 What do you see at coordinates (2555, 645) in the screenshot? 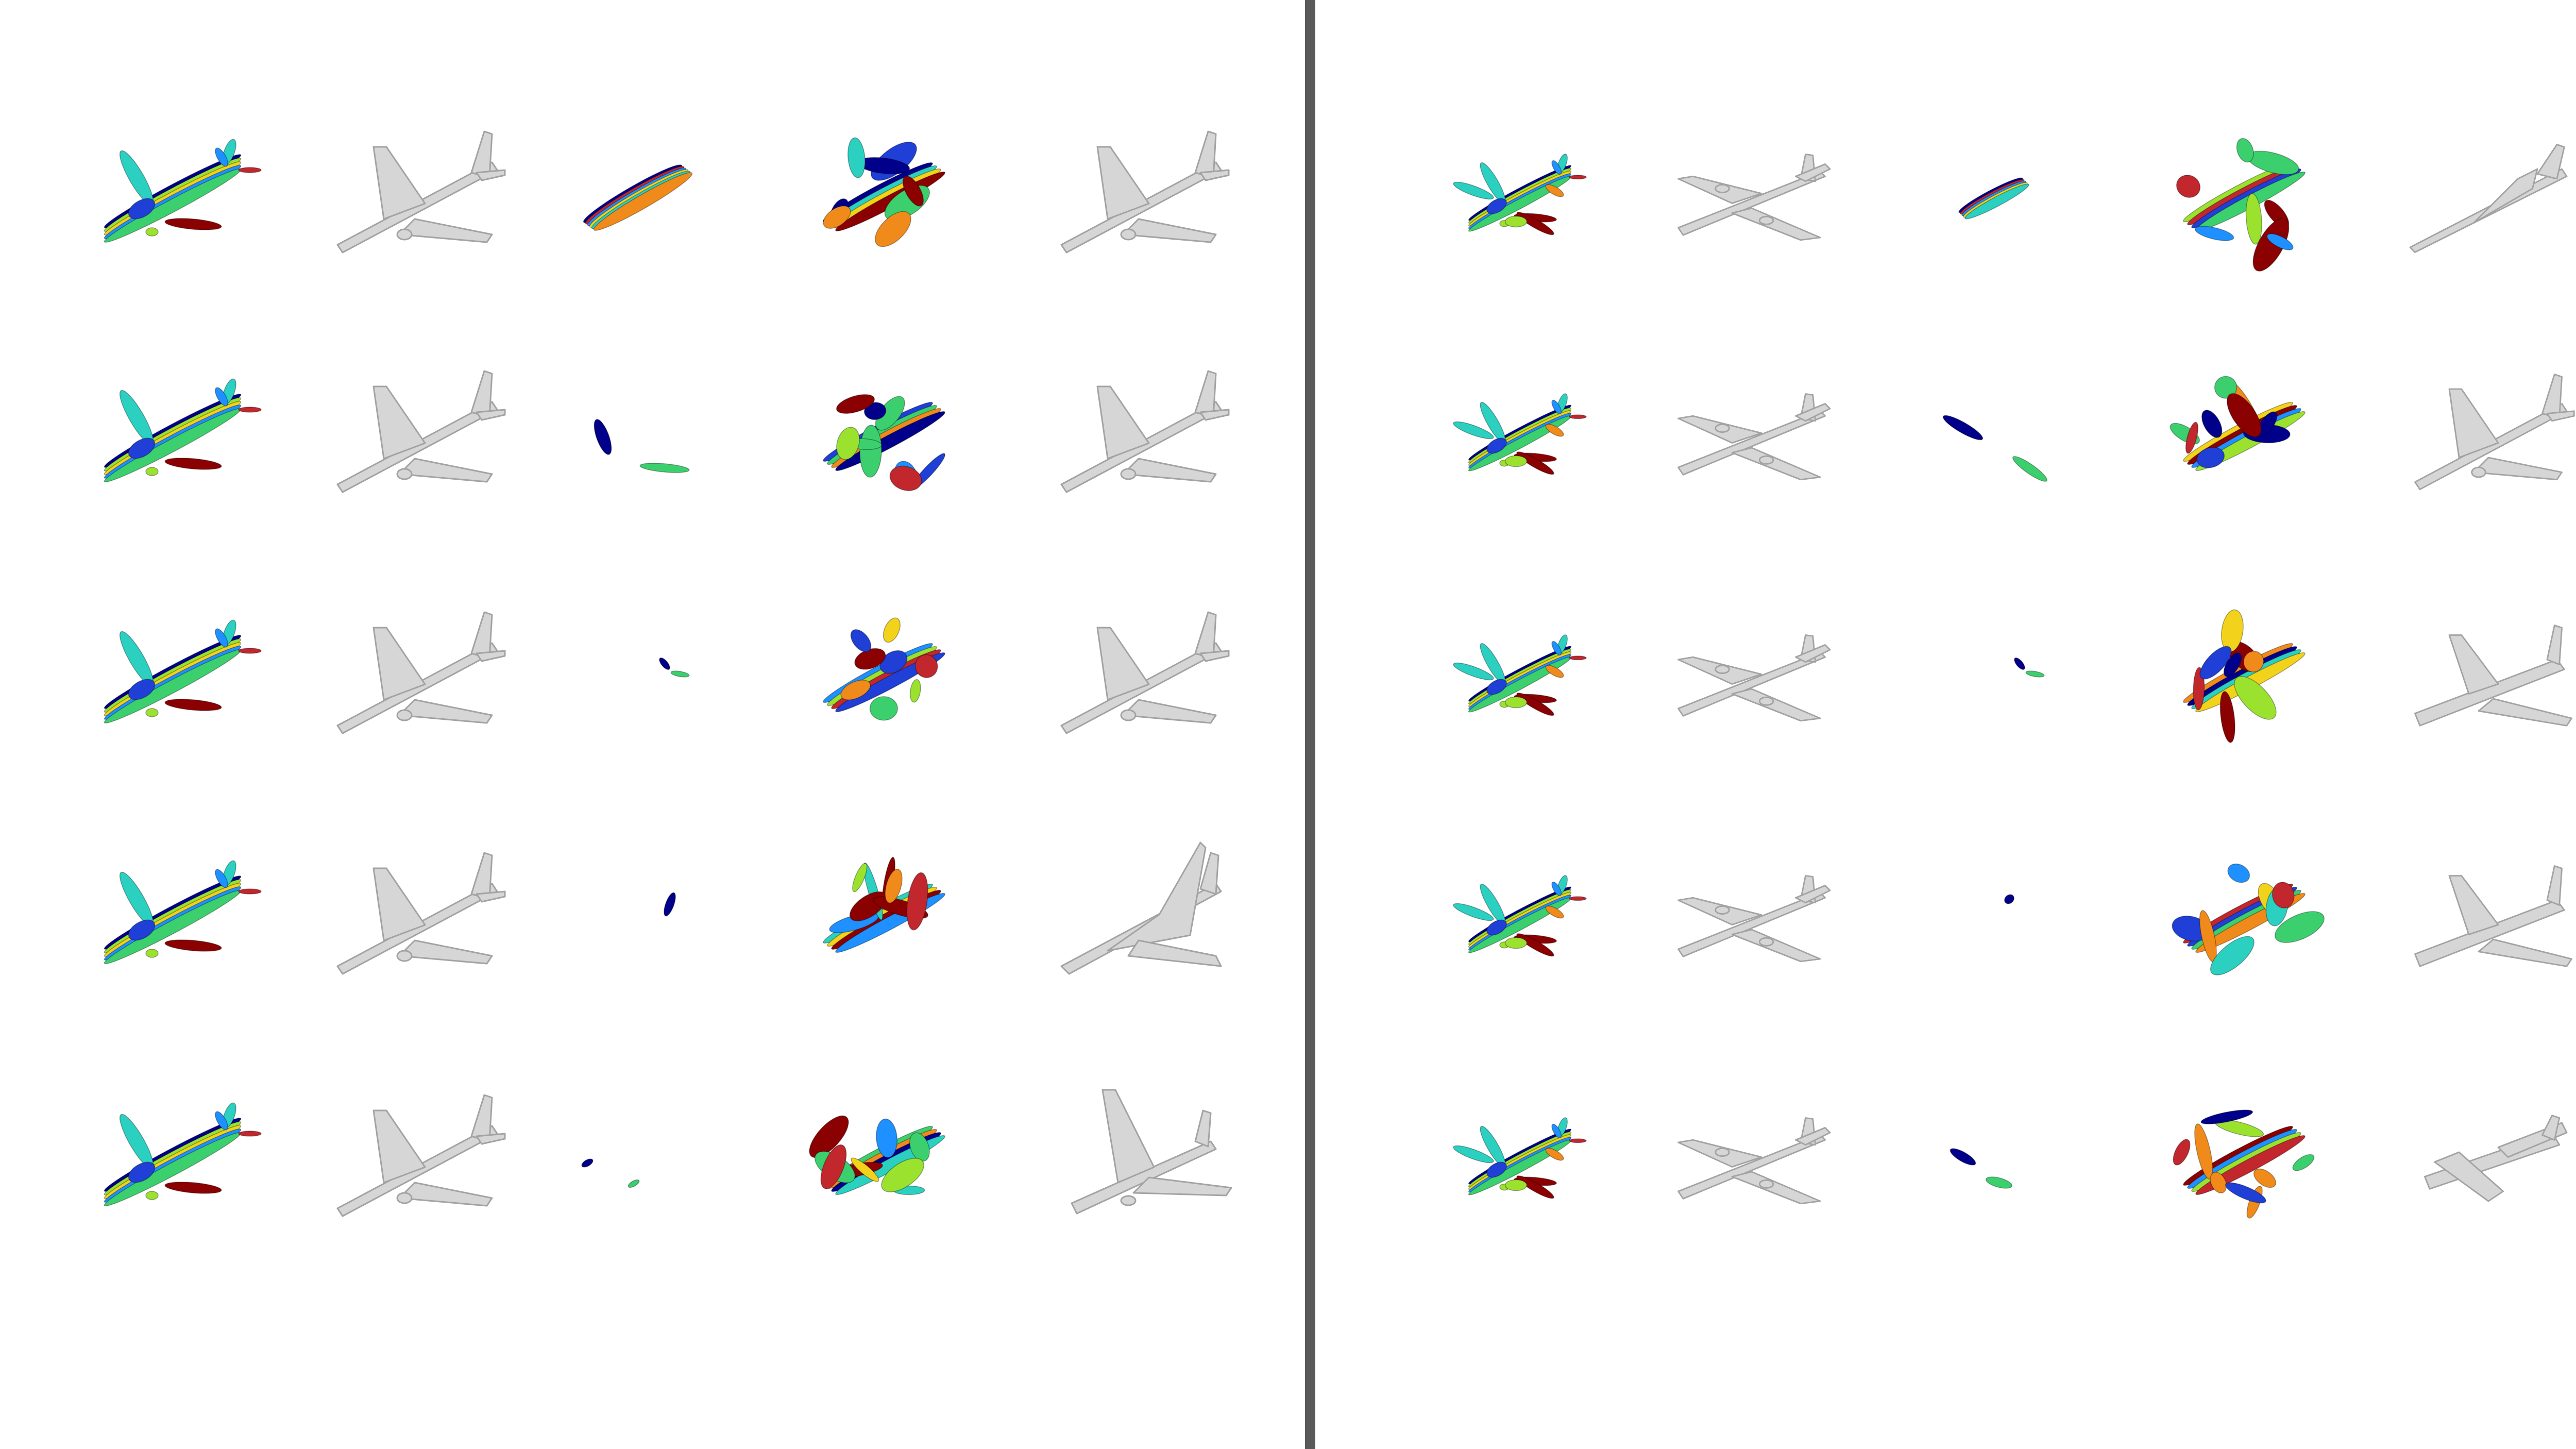
I see `tail-fin` at bounding box center [2555, 645].